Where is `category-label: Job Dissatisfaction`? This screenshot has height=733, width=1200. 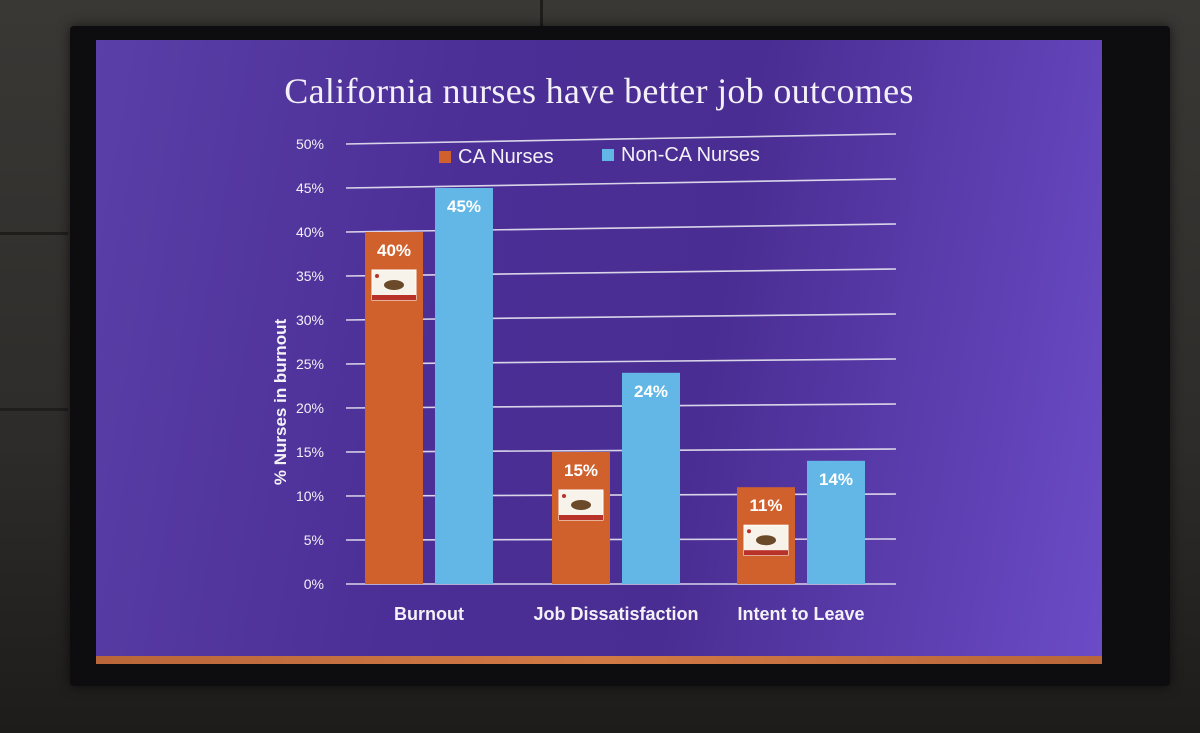 category-label: Job Dissatisfaction is located at coordinates (615, 614).